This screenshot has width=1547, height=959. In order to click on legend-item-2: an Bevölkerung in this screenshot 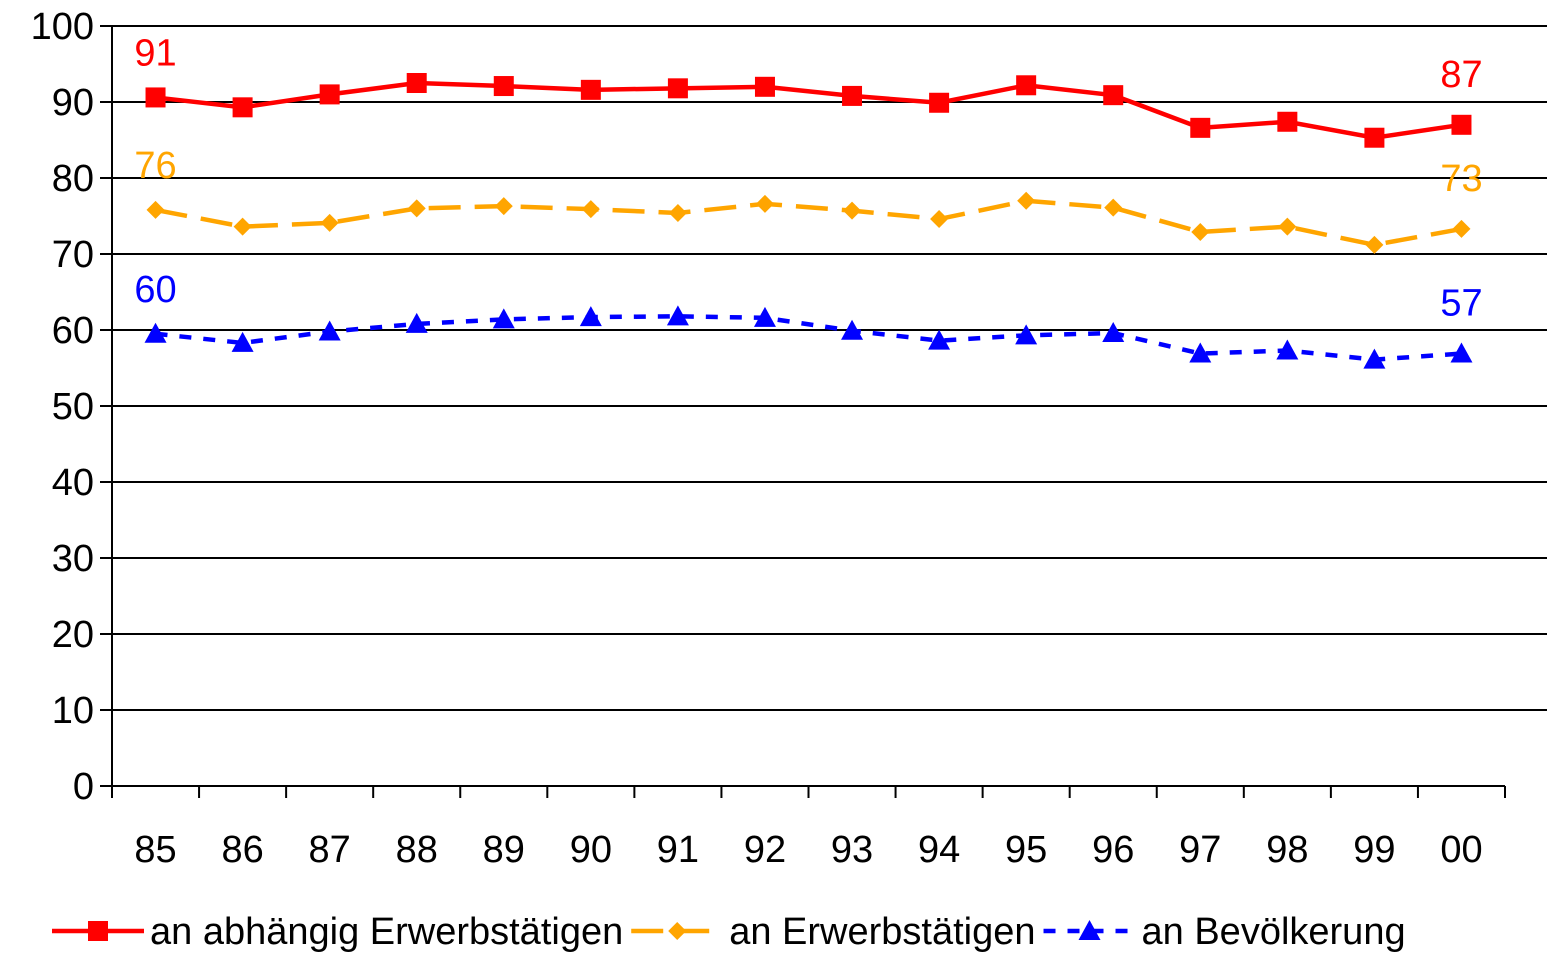, I will do `click(1224, 932)`.